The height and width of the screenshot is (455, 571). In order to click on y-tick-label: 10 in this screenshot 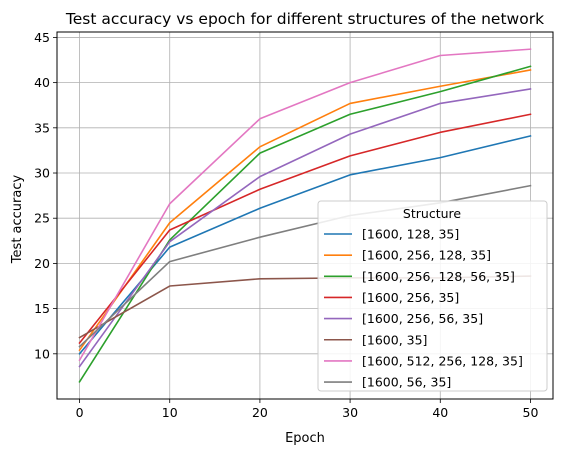, I will do `click(42, 353)`.